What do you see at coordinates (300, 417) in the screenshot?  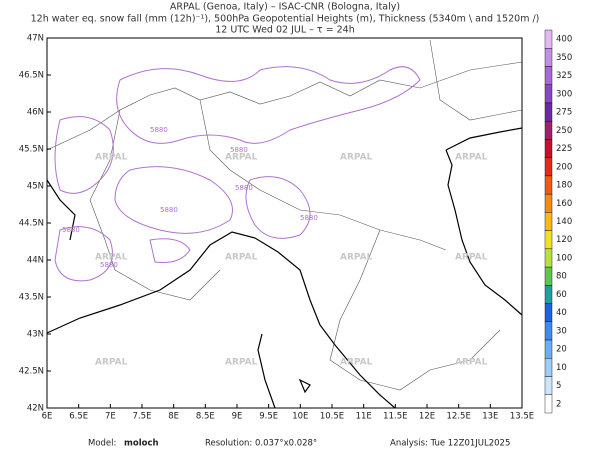 I see `lon-label: 10E` at bounding box center [300, 417].